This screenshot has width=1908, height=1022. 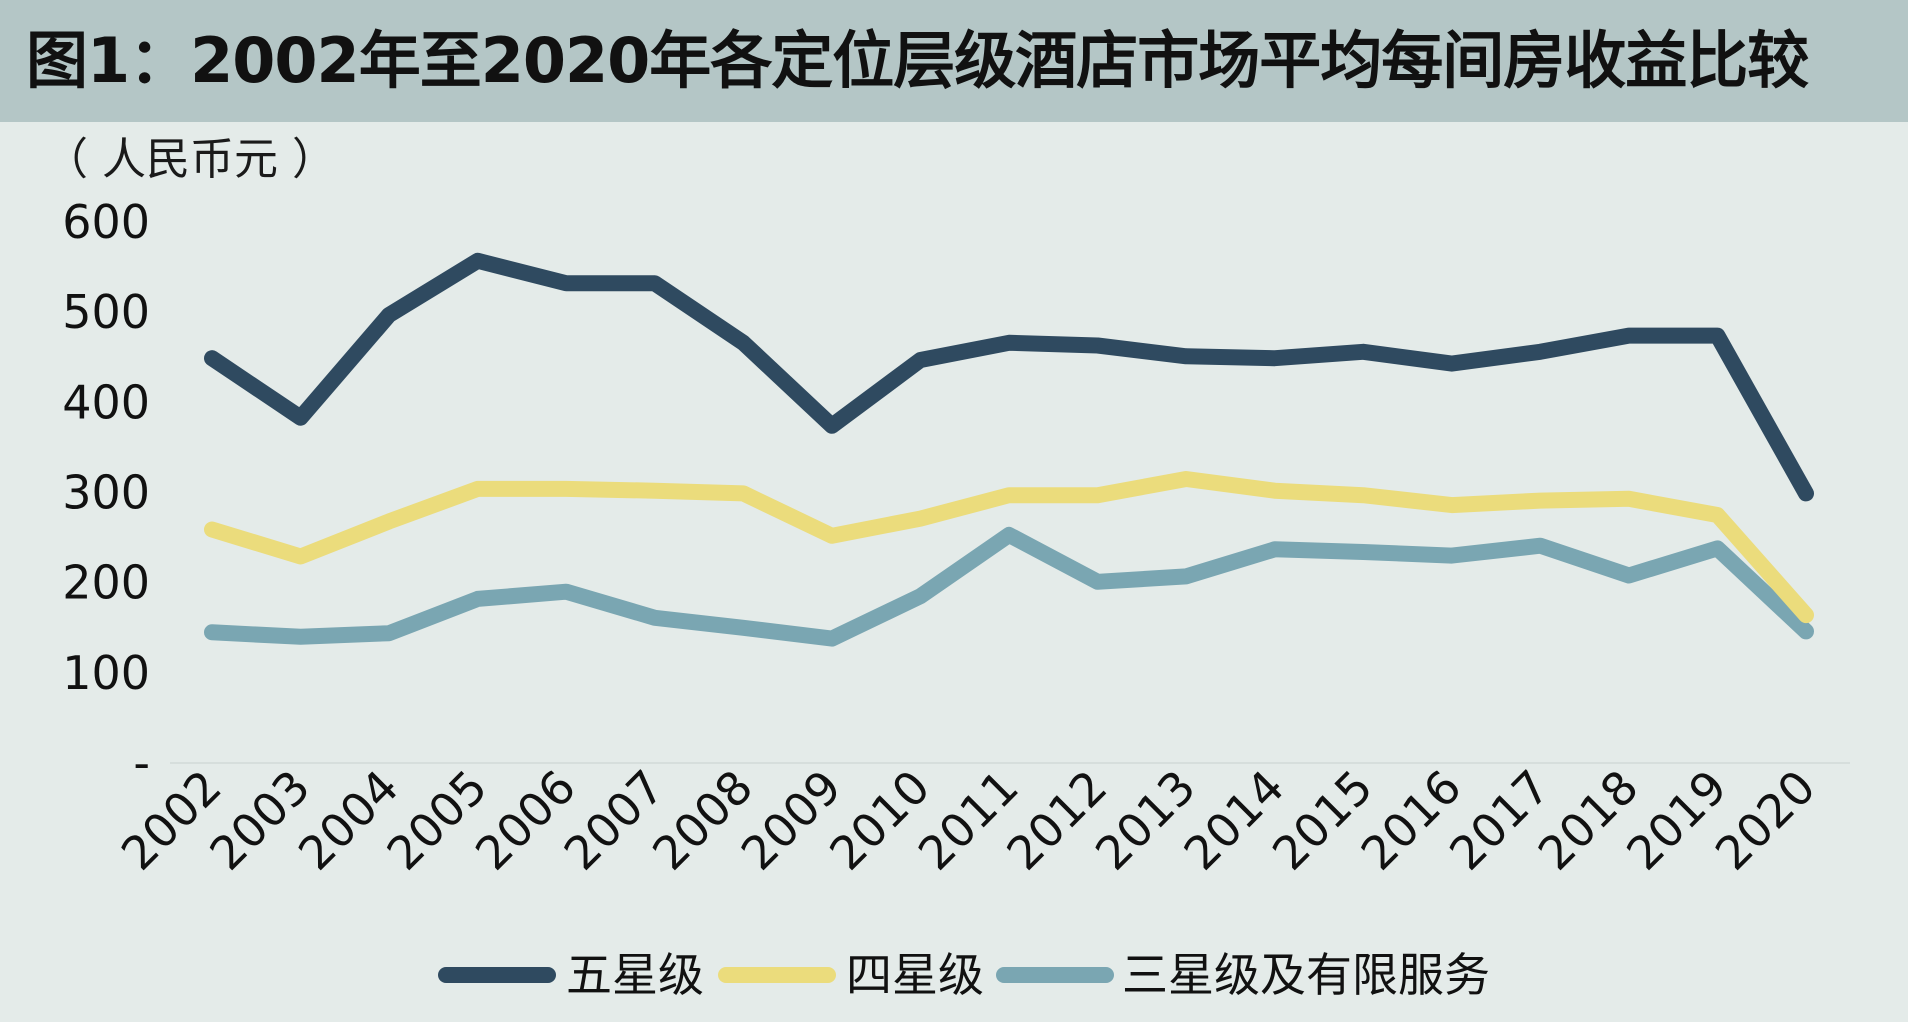 I want to click on y-tick-label: -, so click(x=141, y=763).